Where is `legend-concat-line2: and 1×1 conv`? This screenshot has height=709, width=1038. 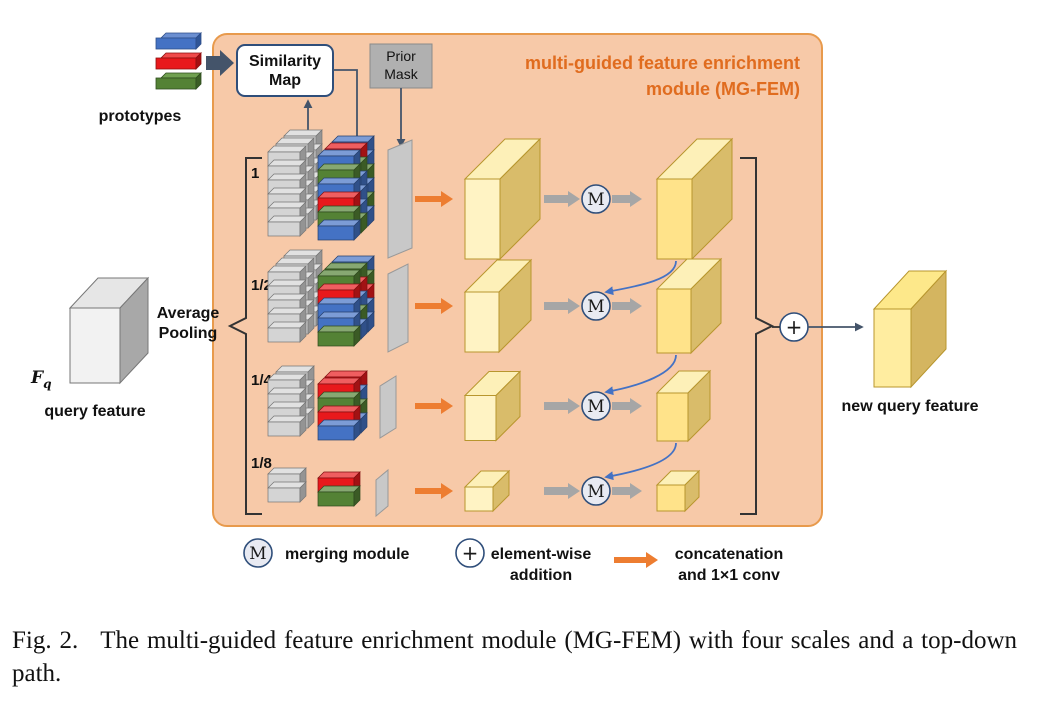 legend-concat-line2: and 1×1 conv is located at coordinates (729, 575).